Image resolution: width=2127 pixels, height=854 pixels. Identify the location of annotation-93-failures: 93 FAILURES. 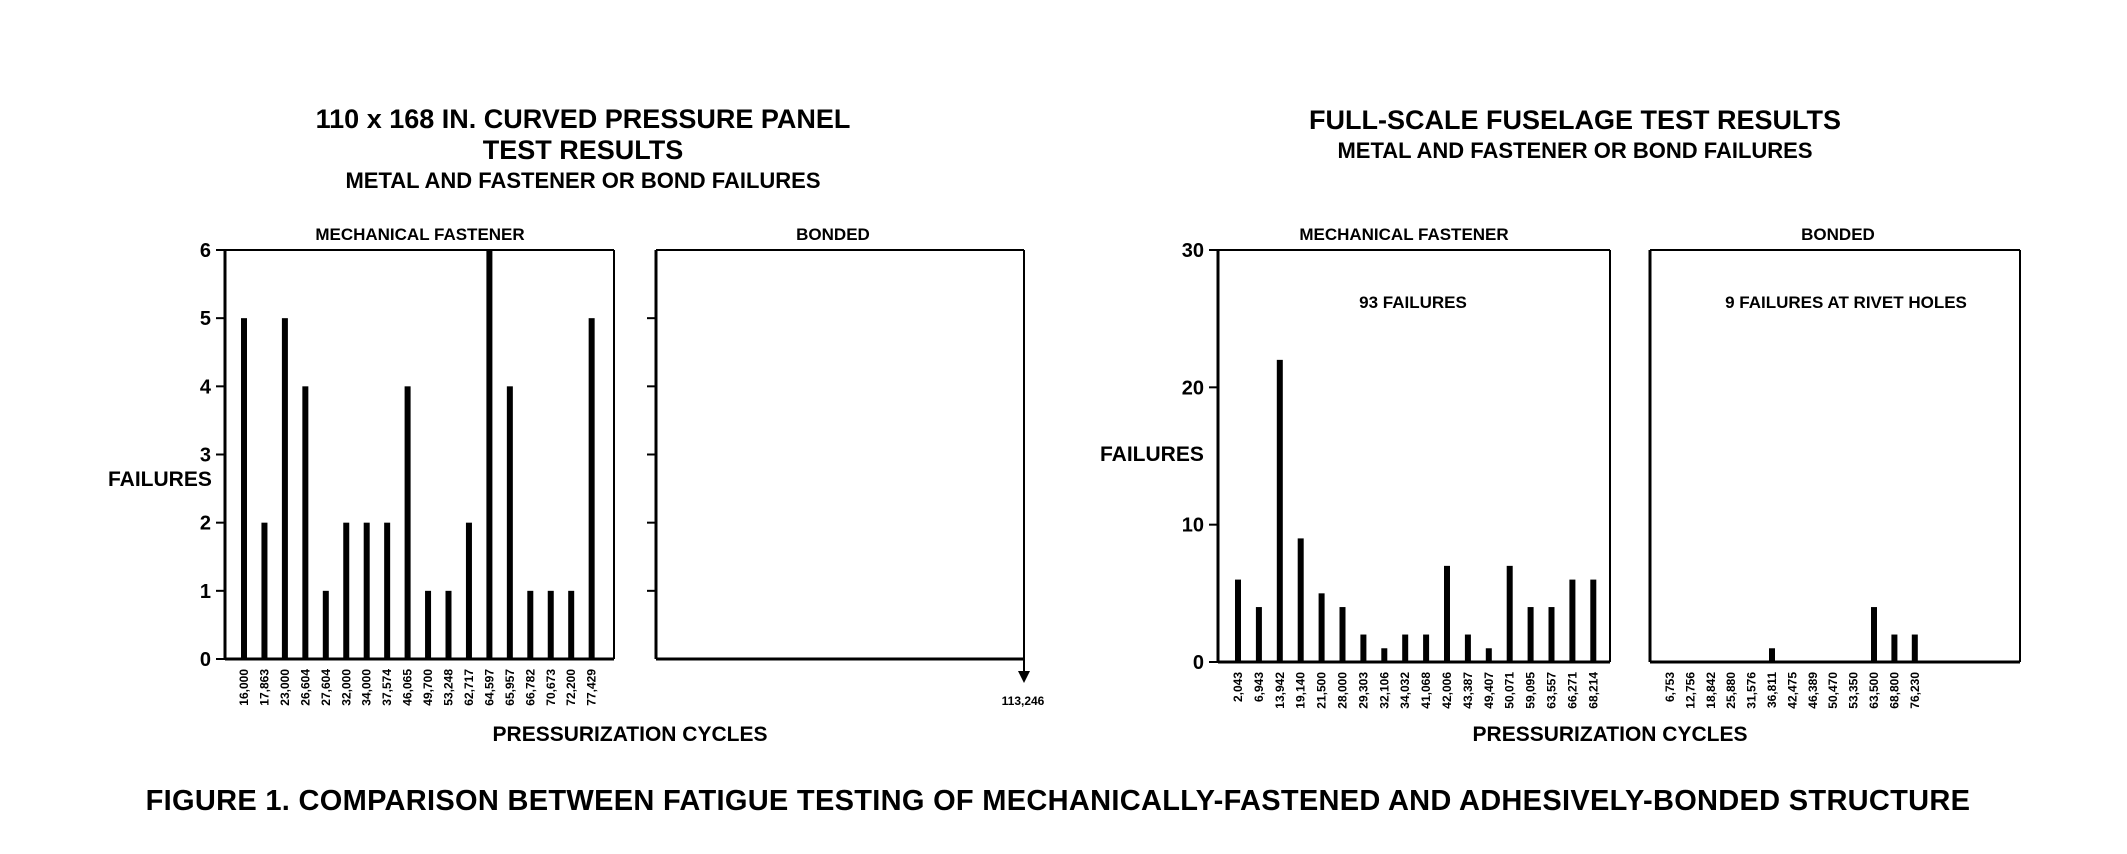
(1413, 302).